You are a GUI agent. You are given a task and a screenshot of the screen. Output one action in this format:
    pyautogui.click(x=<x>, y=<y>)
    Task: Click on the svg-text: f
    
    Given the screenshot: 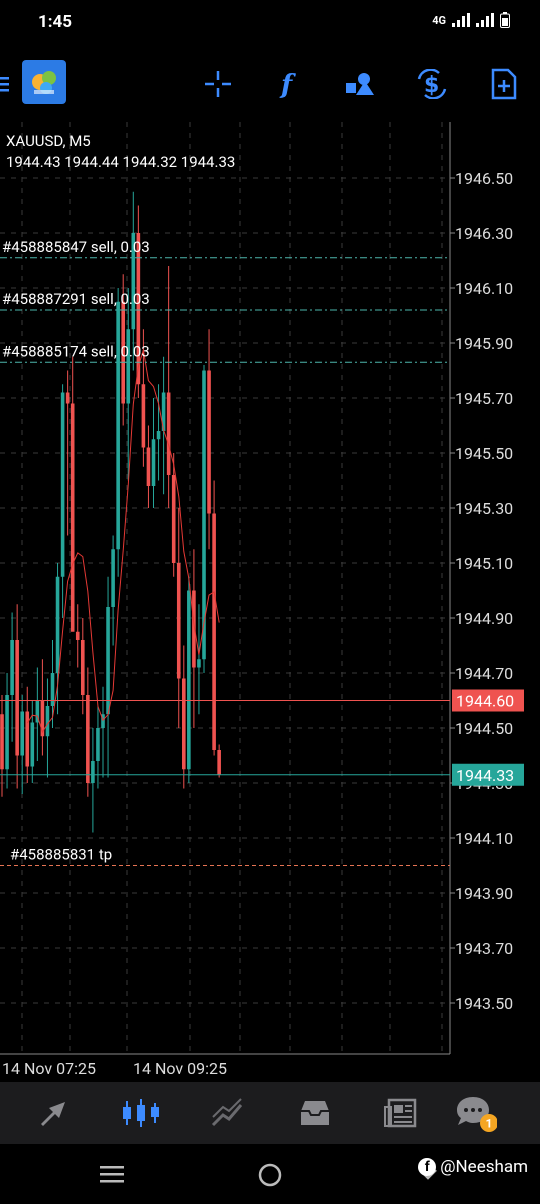 What is the action you would take?
    pyautogui.click(x=287, y=84)
    